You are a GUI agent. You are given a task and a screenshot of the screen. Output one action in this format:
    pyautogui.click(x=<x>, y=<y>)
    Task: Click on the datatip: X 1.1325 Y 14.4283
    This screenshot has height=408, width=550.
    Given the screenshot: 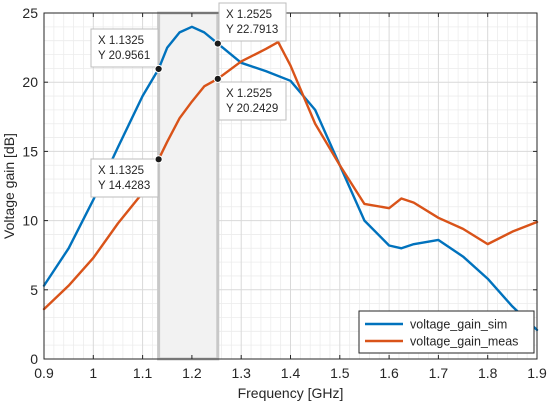 What is the action you would take?
    pyautogui.click(x=126, y=176)
    